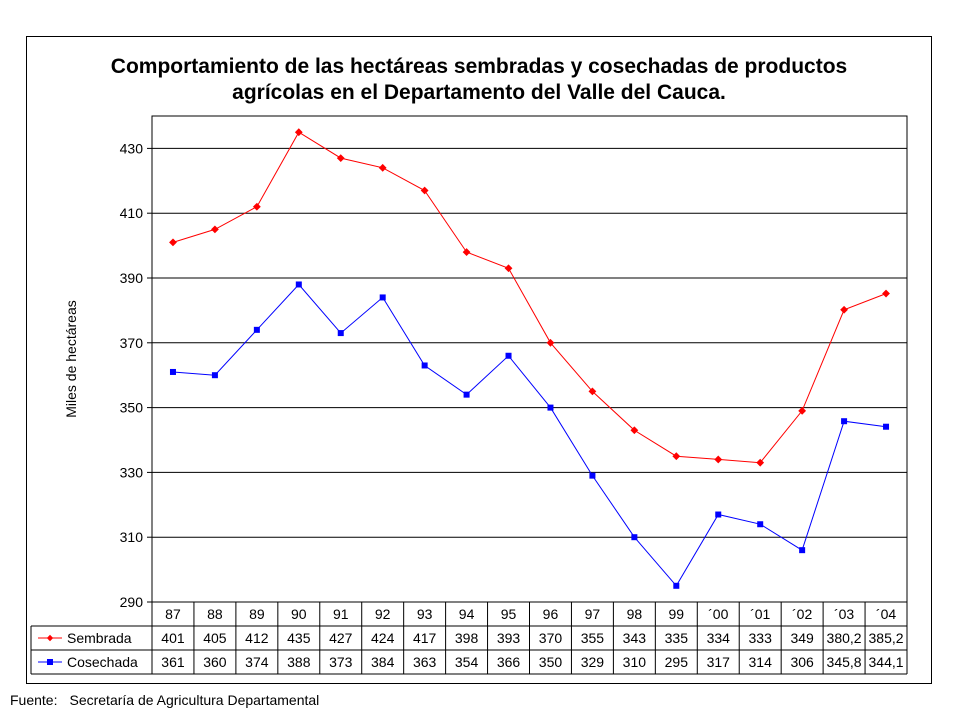 The image size is (960, 720). I want to click on table-value: 355, so click(593, 638).